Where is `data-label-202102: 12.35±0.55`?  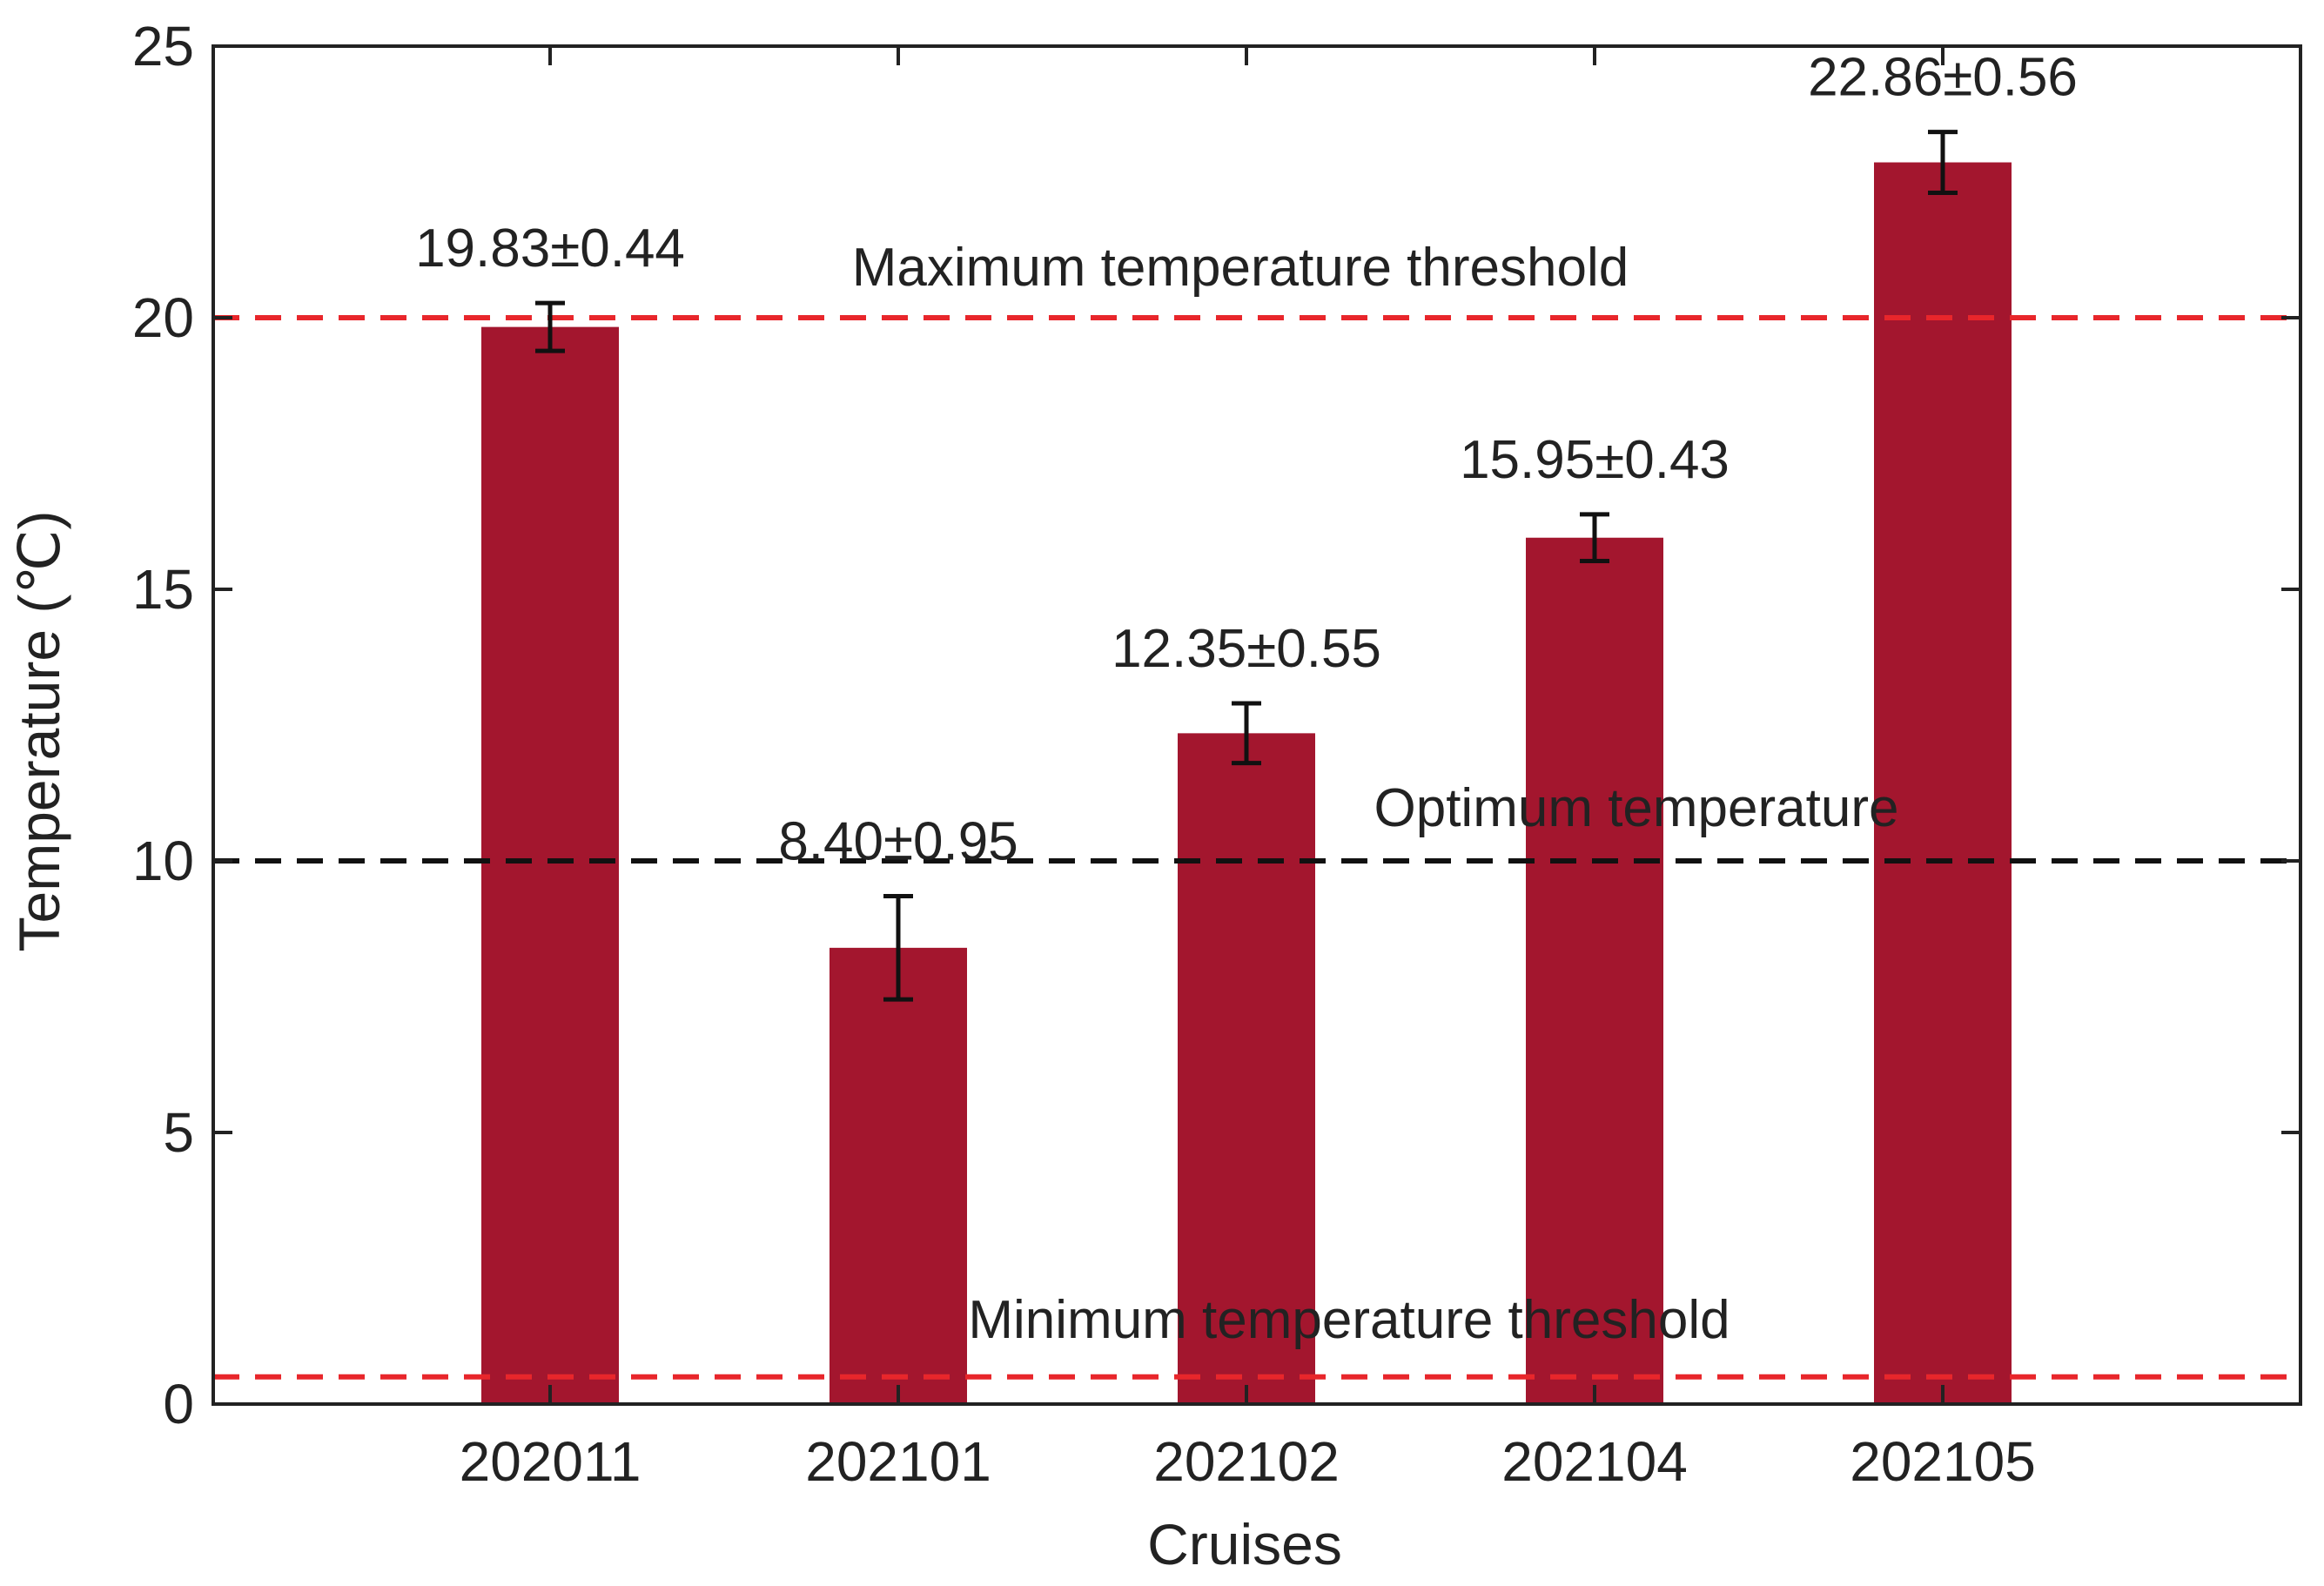 data-label-202102: 12.35±0.55 is located at coordinates (1246, 649).